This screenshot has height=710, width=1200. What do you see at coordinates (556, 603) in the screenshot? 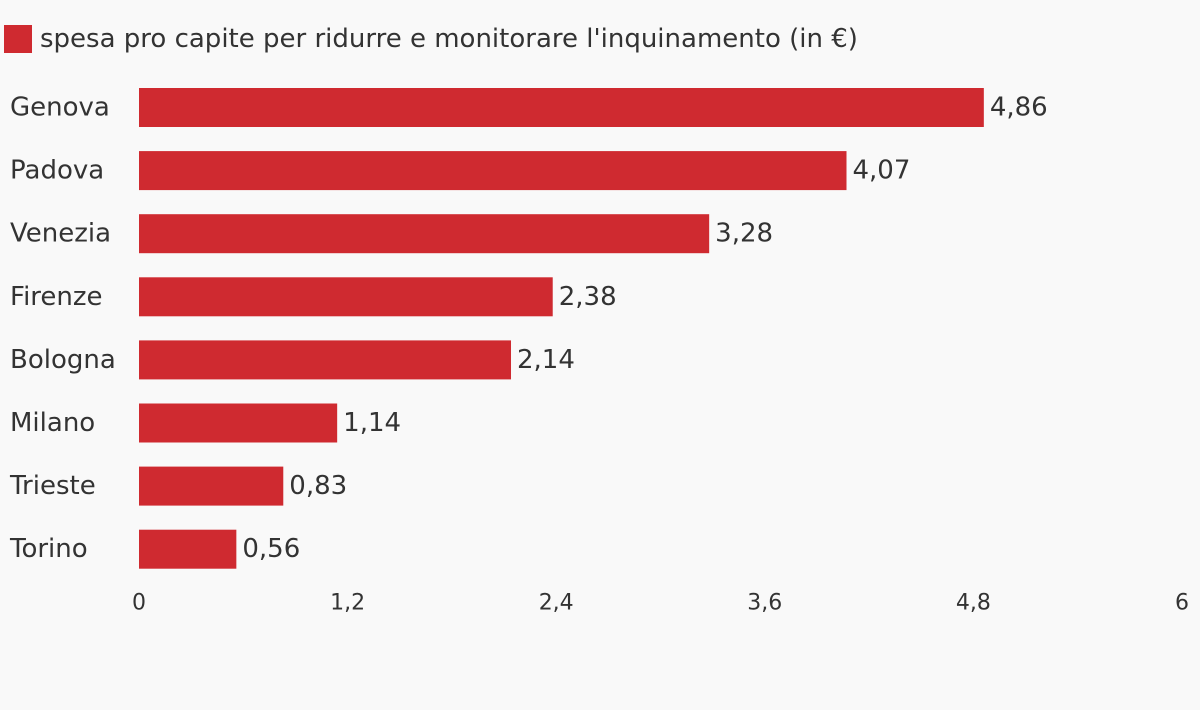
I see `x-tick-label: 2,4` at bounding box center [556, 603].